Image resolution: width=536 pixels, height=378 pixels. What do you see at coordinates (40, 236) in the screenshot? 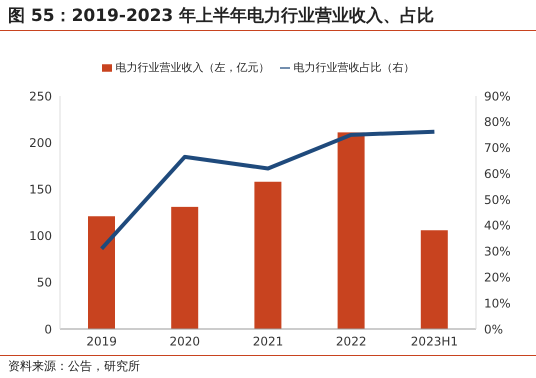
I see `y-tick-label: 100` at bounding box center [40, 236].